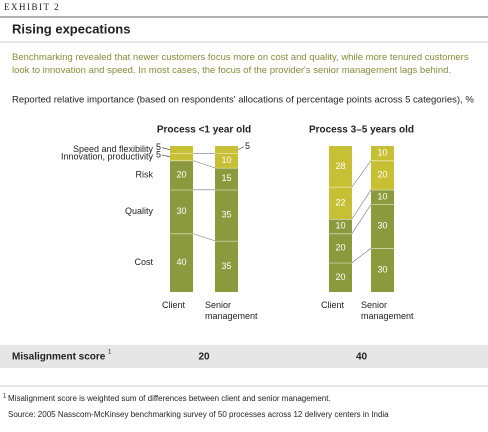  What do you see at coordinates (59, 357) in the screenshot?
I see `score-label: Misalignment score` at bounding box center [59, 357].